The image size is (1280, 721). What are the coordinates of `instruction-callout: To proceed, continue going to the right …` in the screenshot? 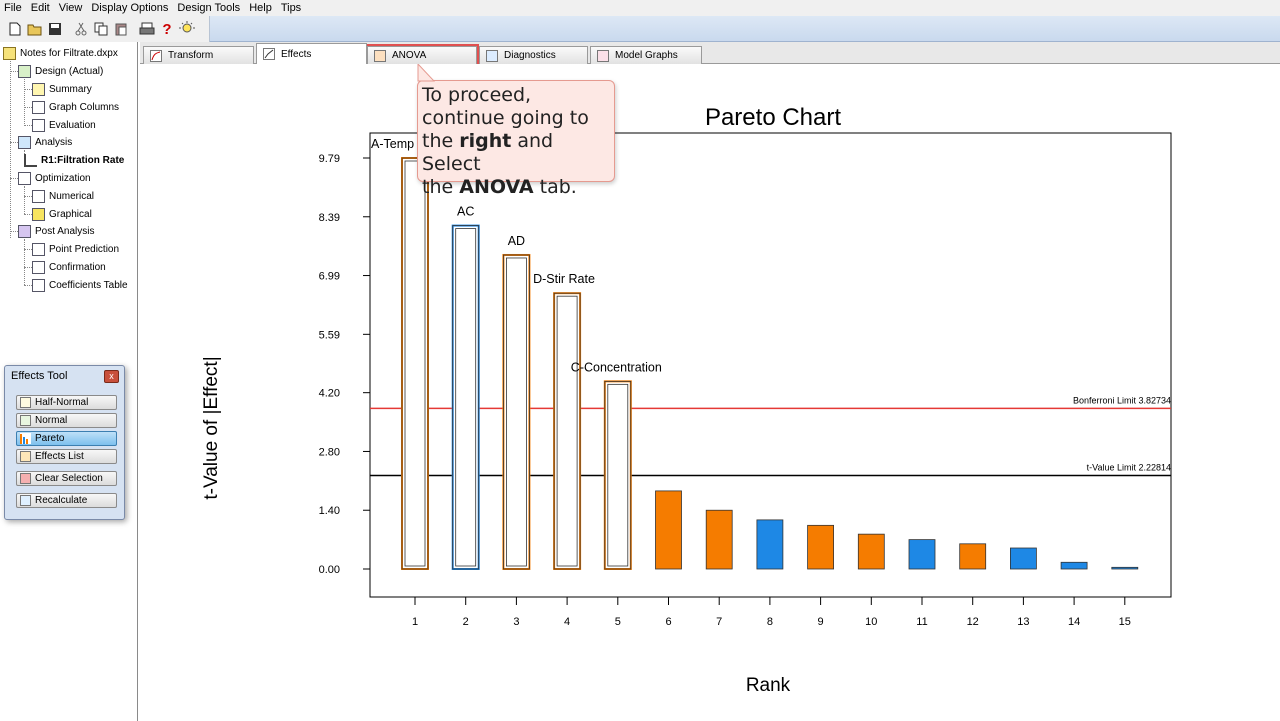 It's located at (516, 139).